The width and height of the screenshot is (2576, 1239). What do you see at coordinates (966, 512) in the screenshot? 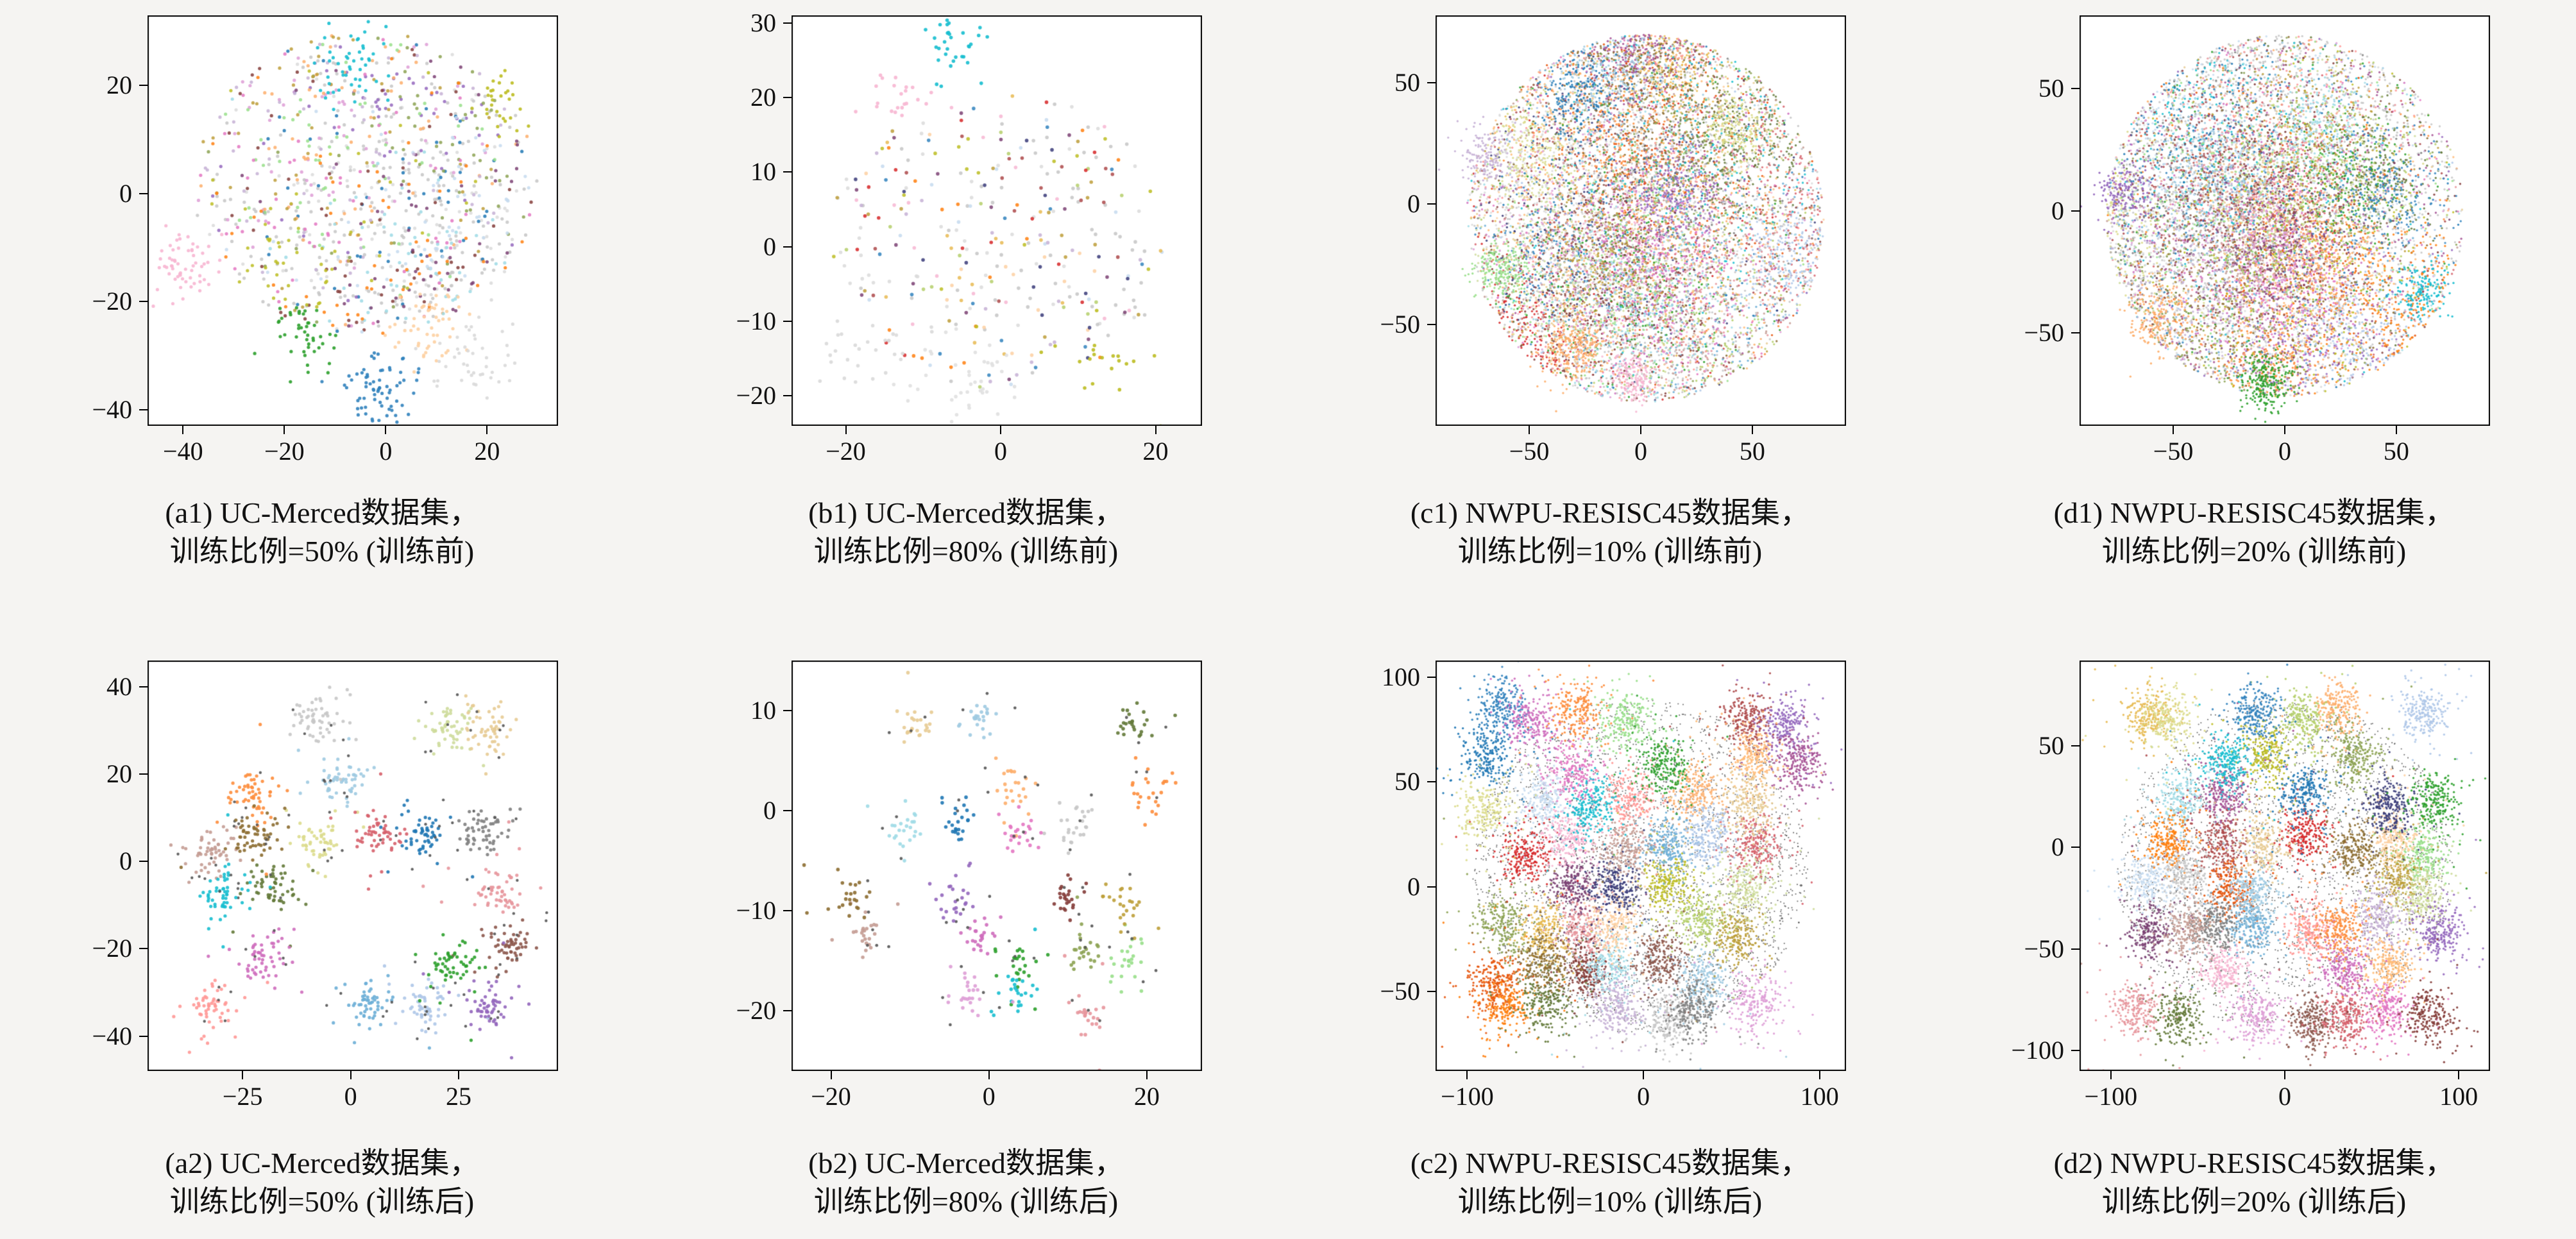
I see `caption-line: (b1) UC-Merced数据集，` at bounding box center [966, 512].